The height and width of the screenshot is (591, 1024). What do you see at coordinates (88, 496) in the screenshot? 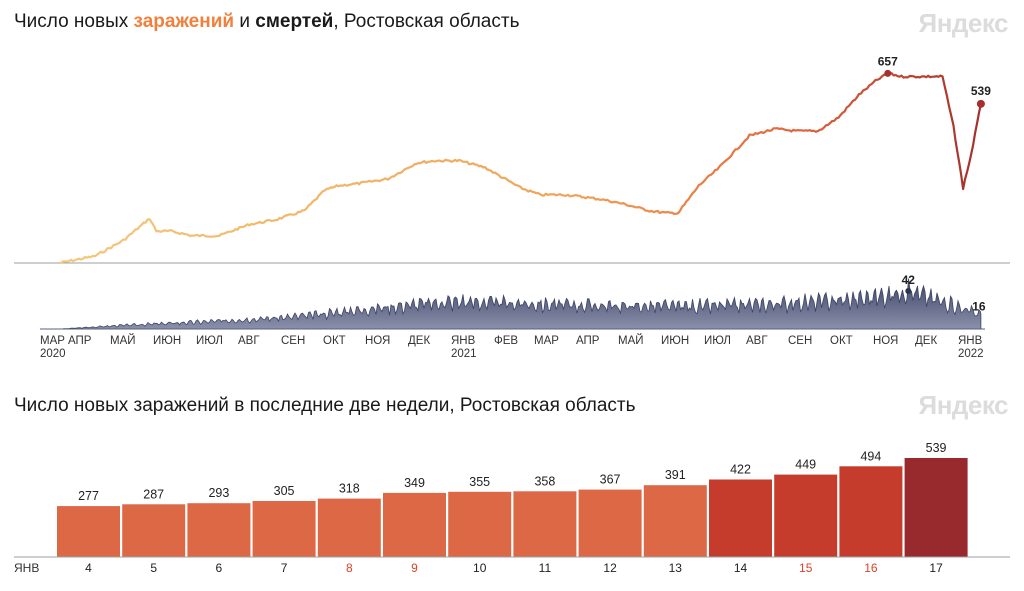
I see `bar-value-label: 277` at bounding box center [88, 496].